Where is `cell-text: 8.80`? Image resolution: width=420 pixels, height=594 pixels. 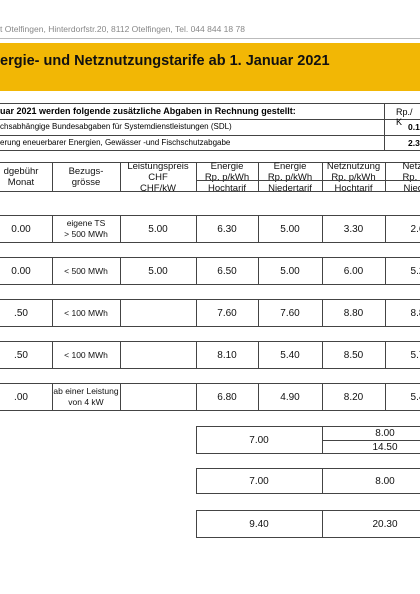
cell-text: 8.80 is located at coordinates (353, 313).